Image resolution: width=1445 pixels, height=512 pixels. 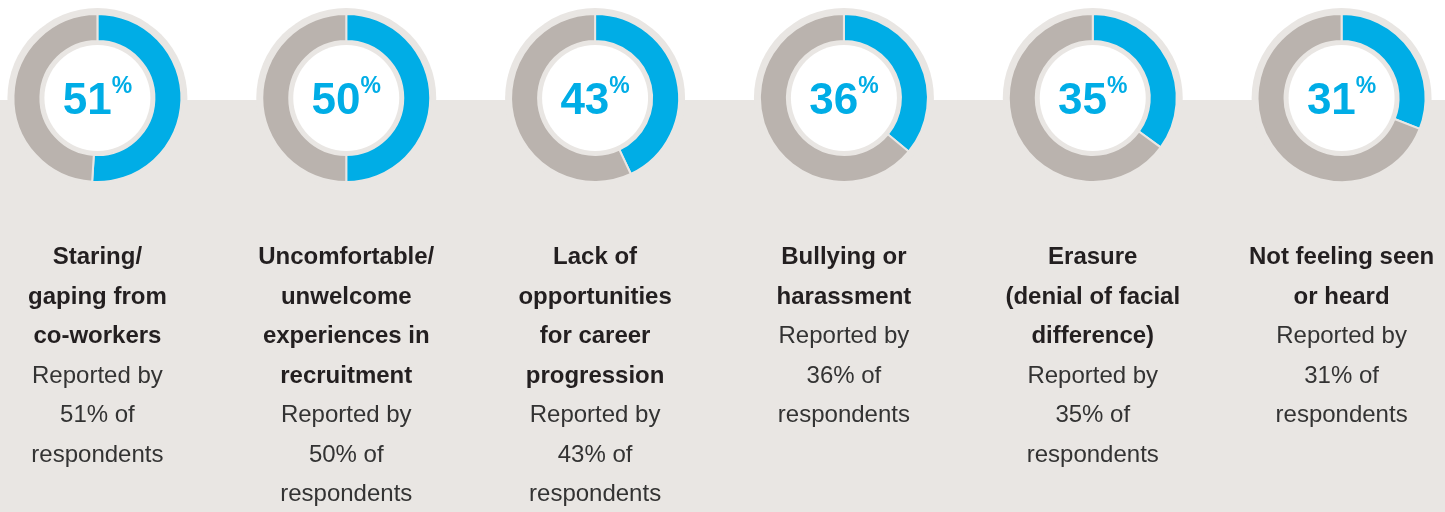 What do you see at coordinates (595, 453) in the screenshot?
I see `text: Reported by 43% of respondents` at bounding box center [595, 453].